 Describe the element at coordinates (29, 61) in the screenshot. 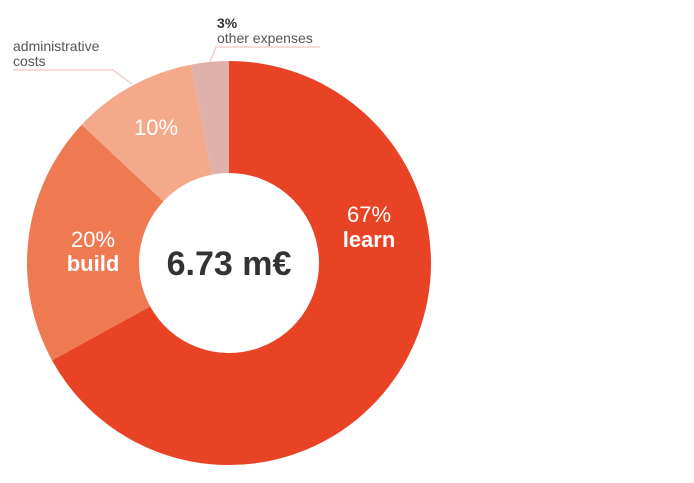

I see `admin-label-line2: costs` at that location.